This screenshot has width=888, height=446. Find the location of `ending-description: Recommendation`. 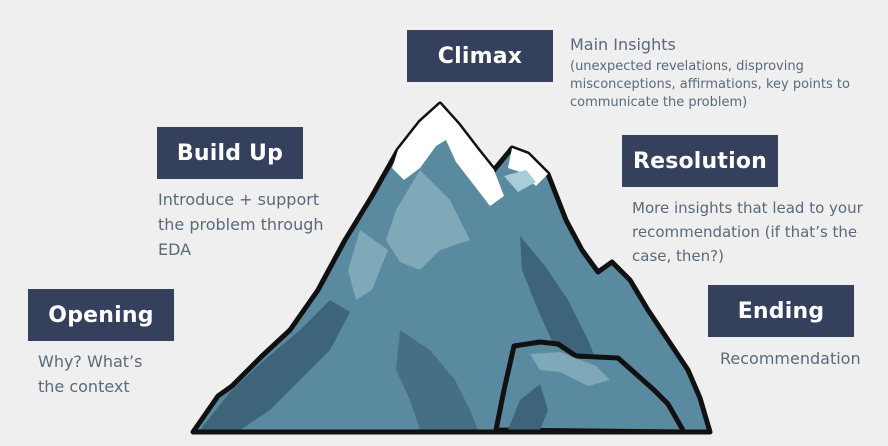

ending-description: Recommendation is located at coordinates (800, 359).